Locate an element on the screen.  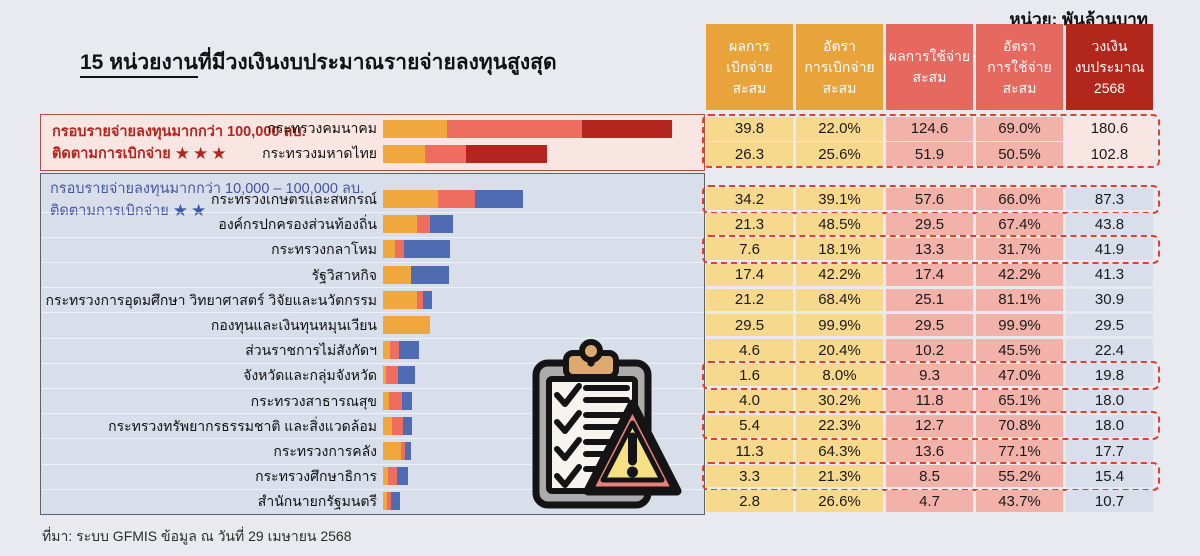
bar-row-label: จังหวัดและกลุ่มจังหวัด is located at coordinates (310, 375).